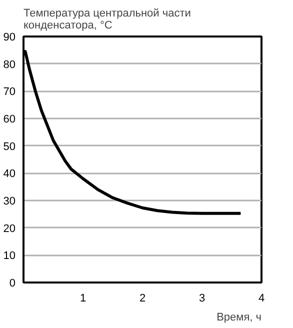  Describe the element at coordinates (239, 318) in the screenshot. I see `x-axis-title: Время, ч` at that location.